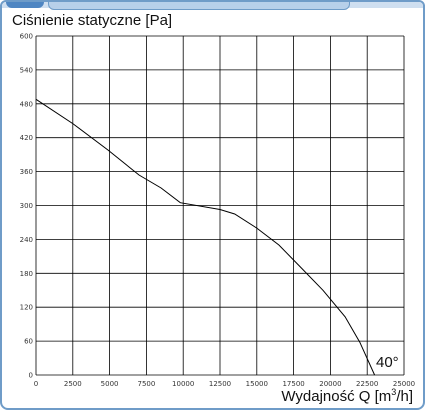  Describe the element at coordinates (26, 308) in the screenshot. I see `y-tick-label: 120` at that location.